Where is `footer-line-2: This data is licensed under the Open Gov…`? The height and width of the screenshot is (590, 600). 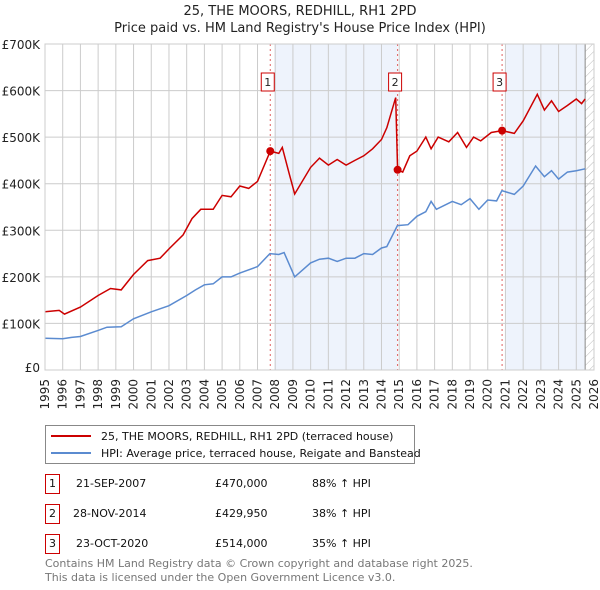 footer-line-2: This data is licensed under the Open Gov… is located at coordinates (220, 577).